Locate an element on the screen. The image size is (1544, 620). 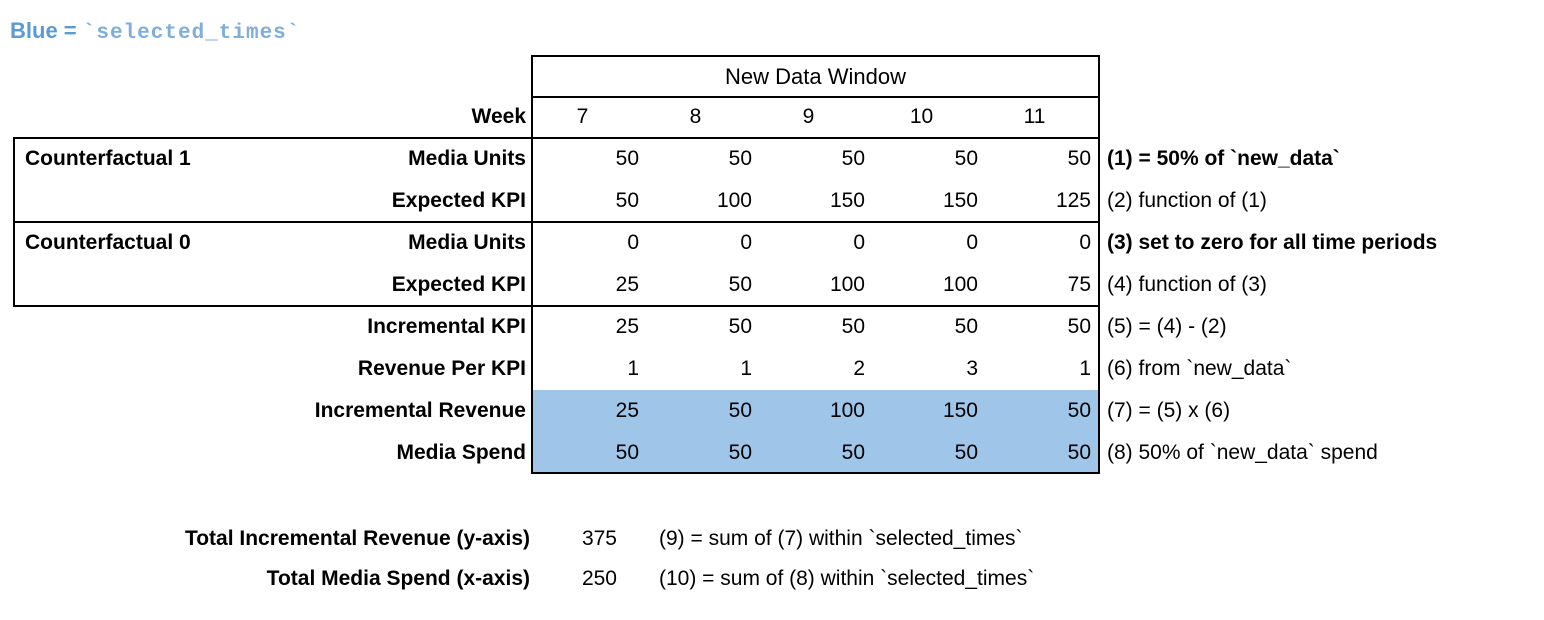
row-label-incremental-revenue: Incremental Revenue is located at coordinates (420, 410).